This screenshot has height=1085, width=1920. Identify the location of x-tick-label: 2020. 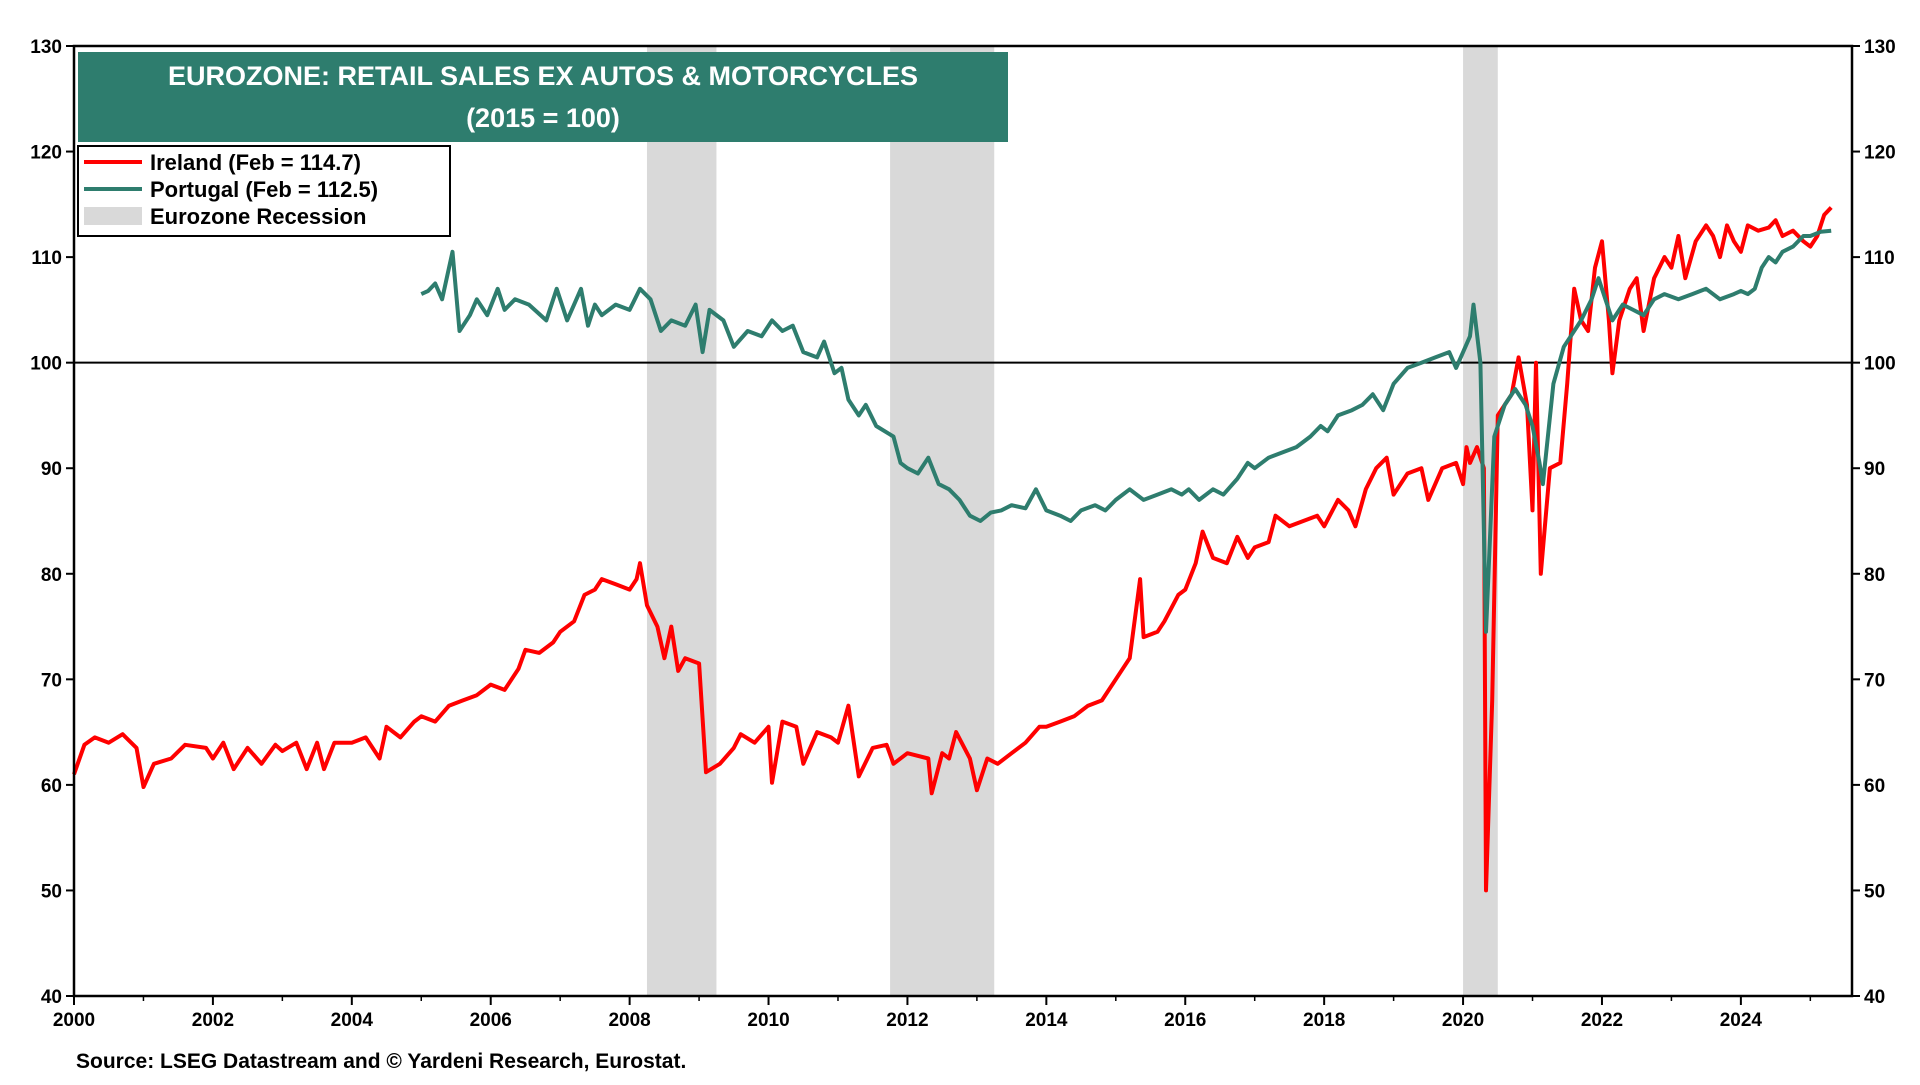
(1463, 1020).